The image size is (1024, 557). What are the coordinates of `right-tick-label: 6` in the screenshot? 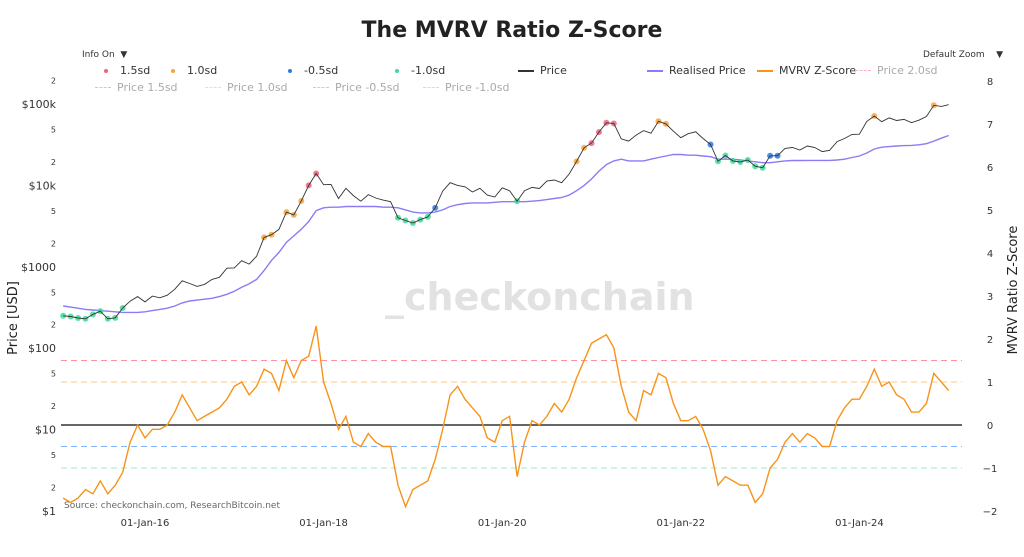 It's located at (990, 168).